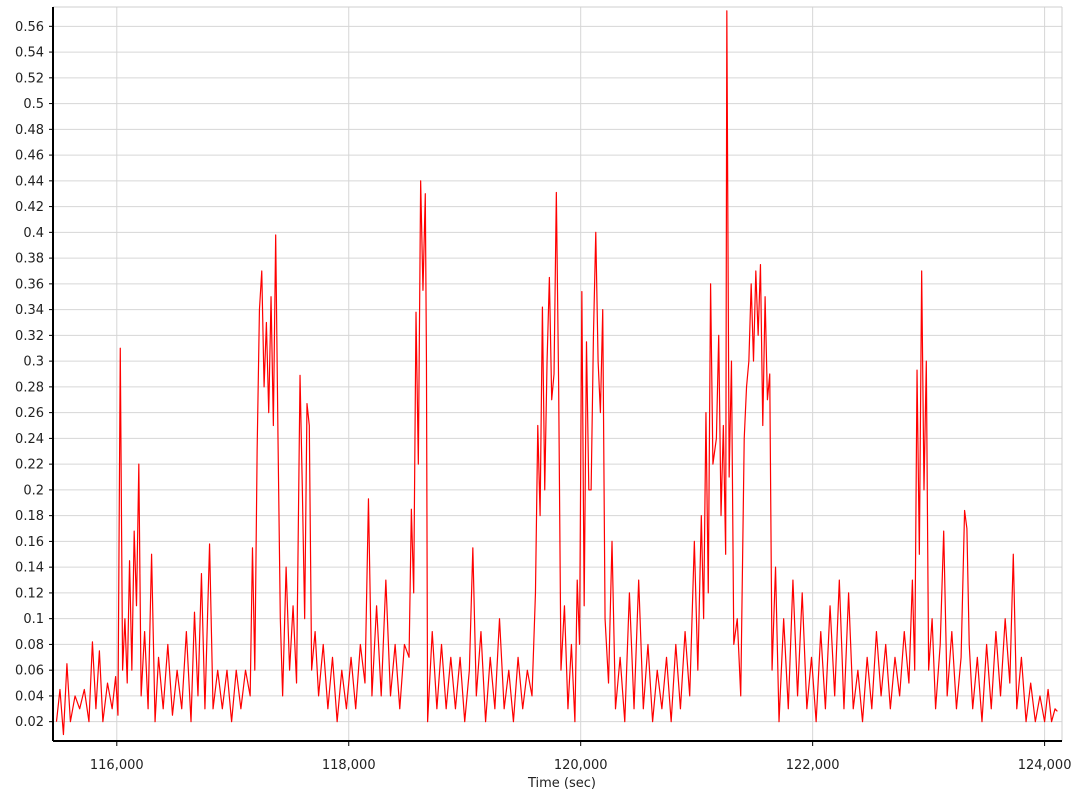 Image resolution: width=1082 pixels, height=794 pixels. I want to click on y-tick-label: 0.44, so click(29, 181).